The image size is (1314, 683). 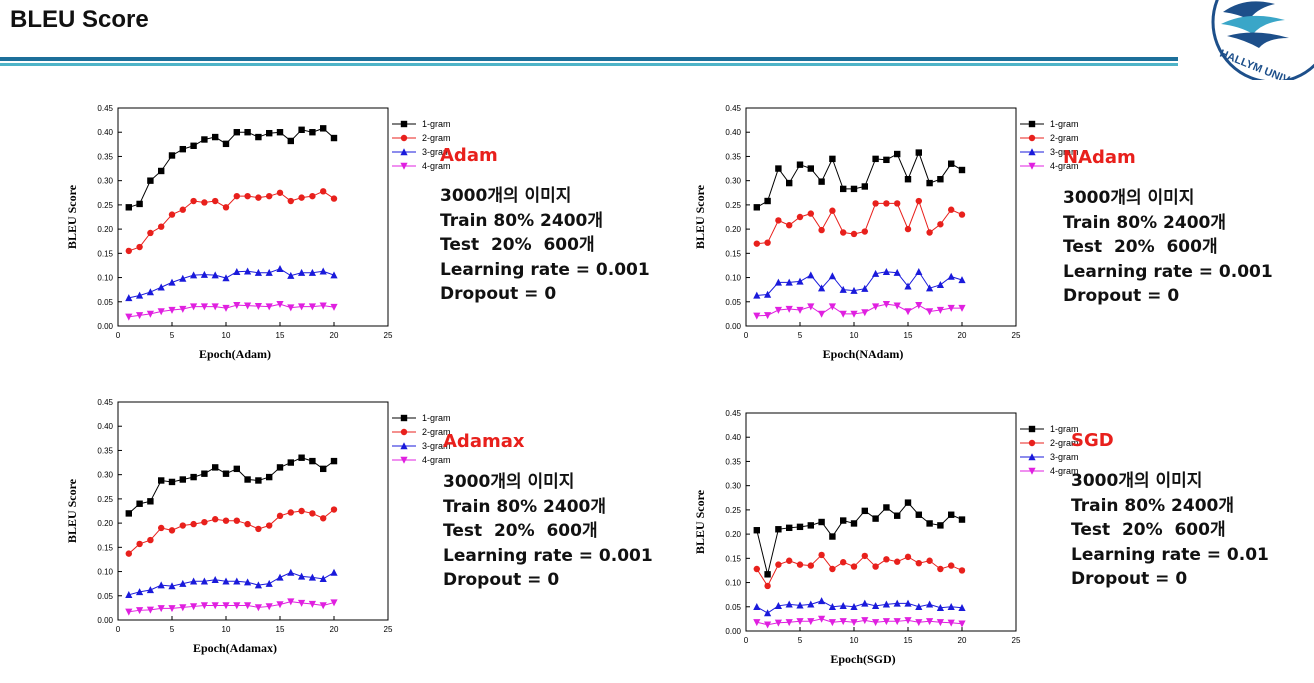 What do you see at coordinates (733, 437) in the screenshot?
I see `y-tick-label: 0.40` at bounding box center [733, 437].